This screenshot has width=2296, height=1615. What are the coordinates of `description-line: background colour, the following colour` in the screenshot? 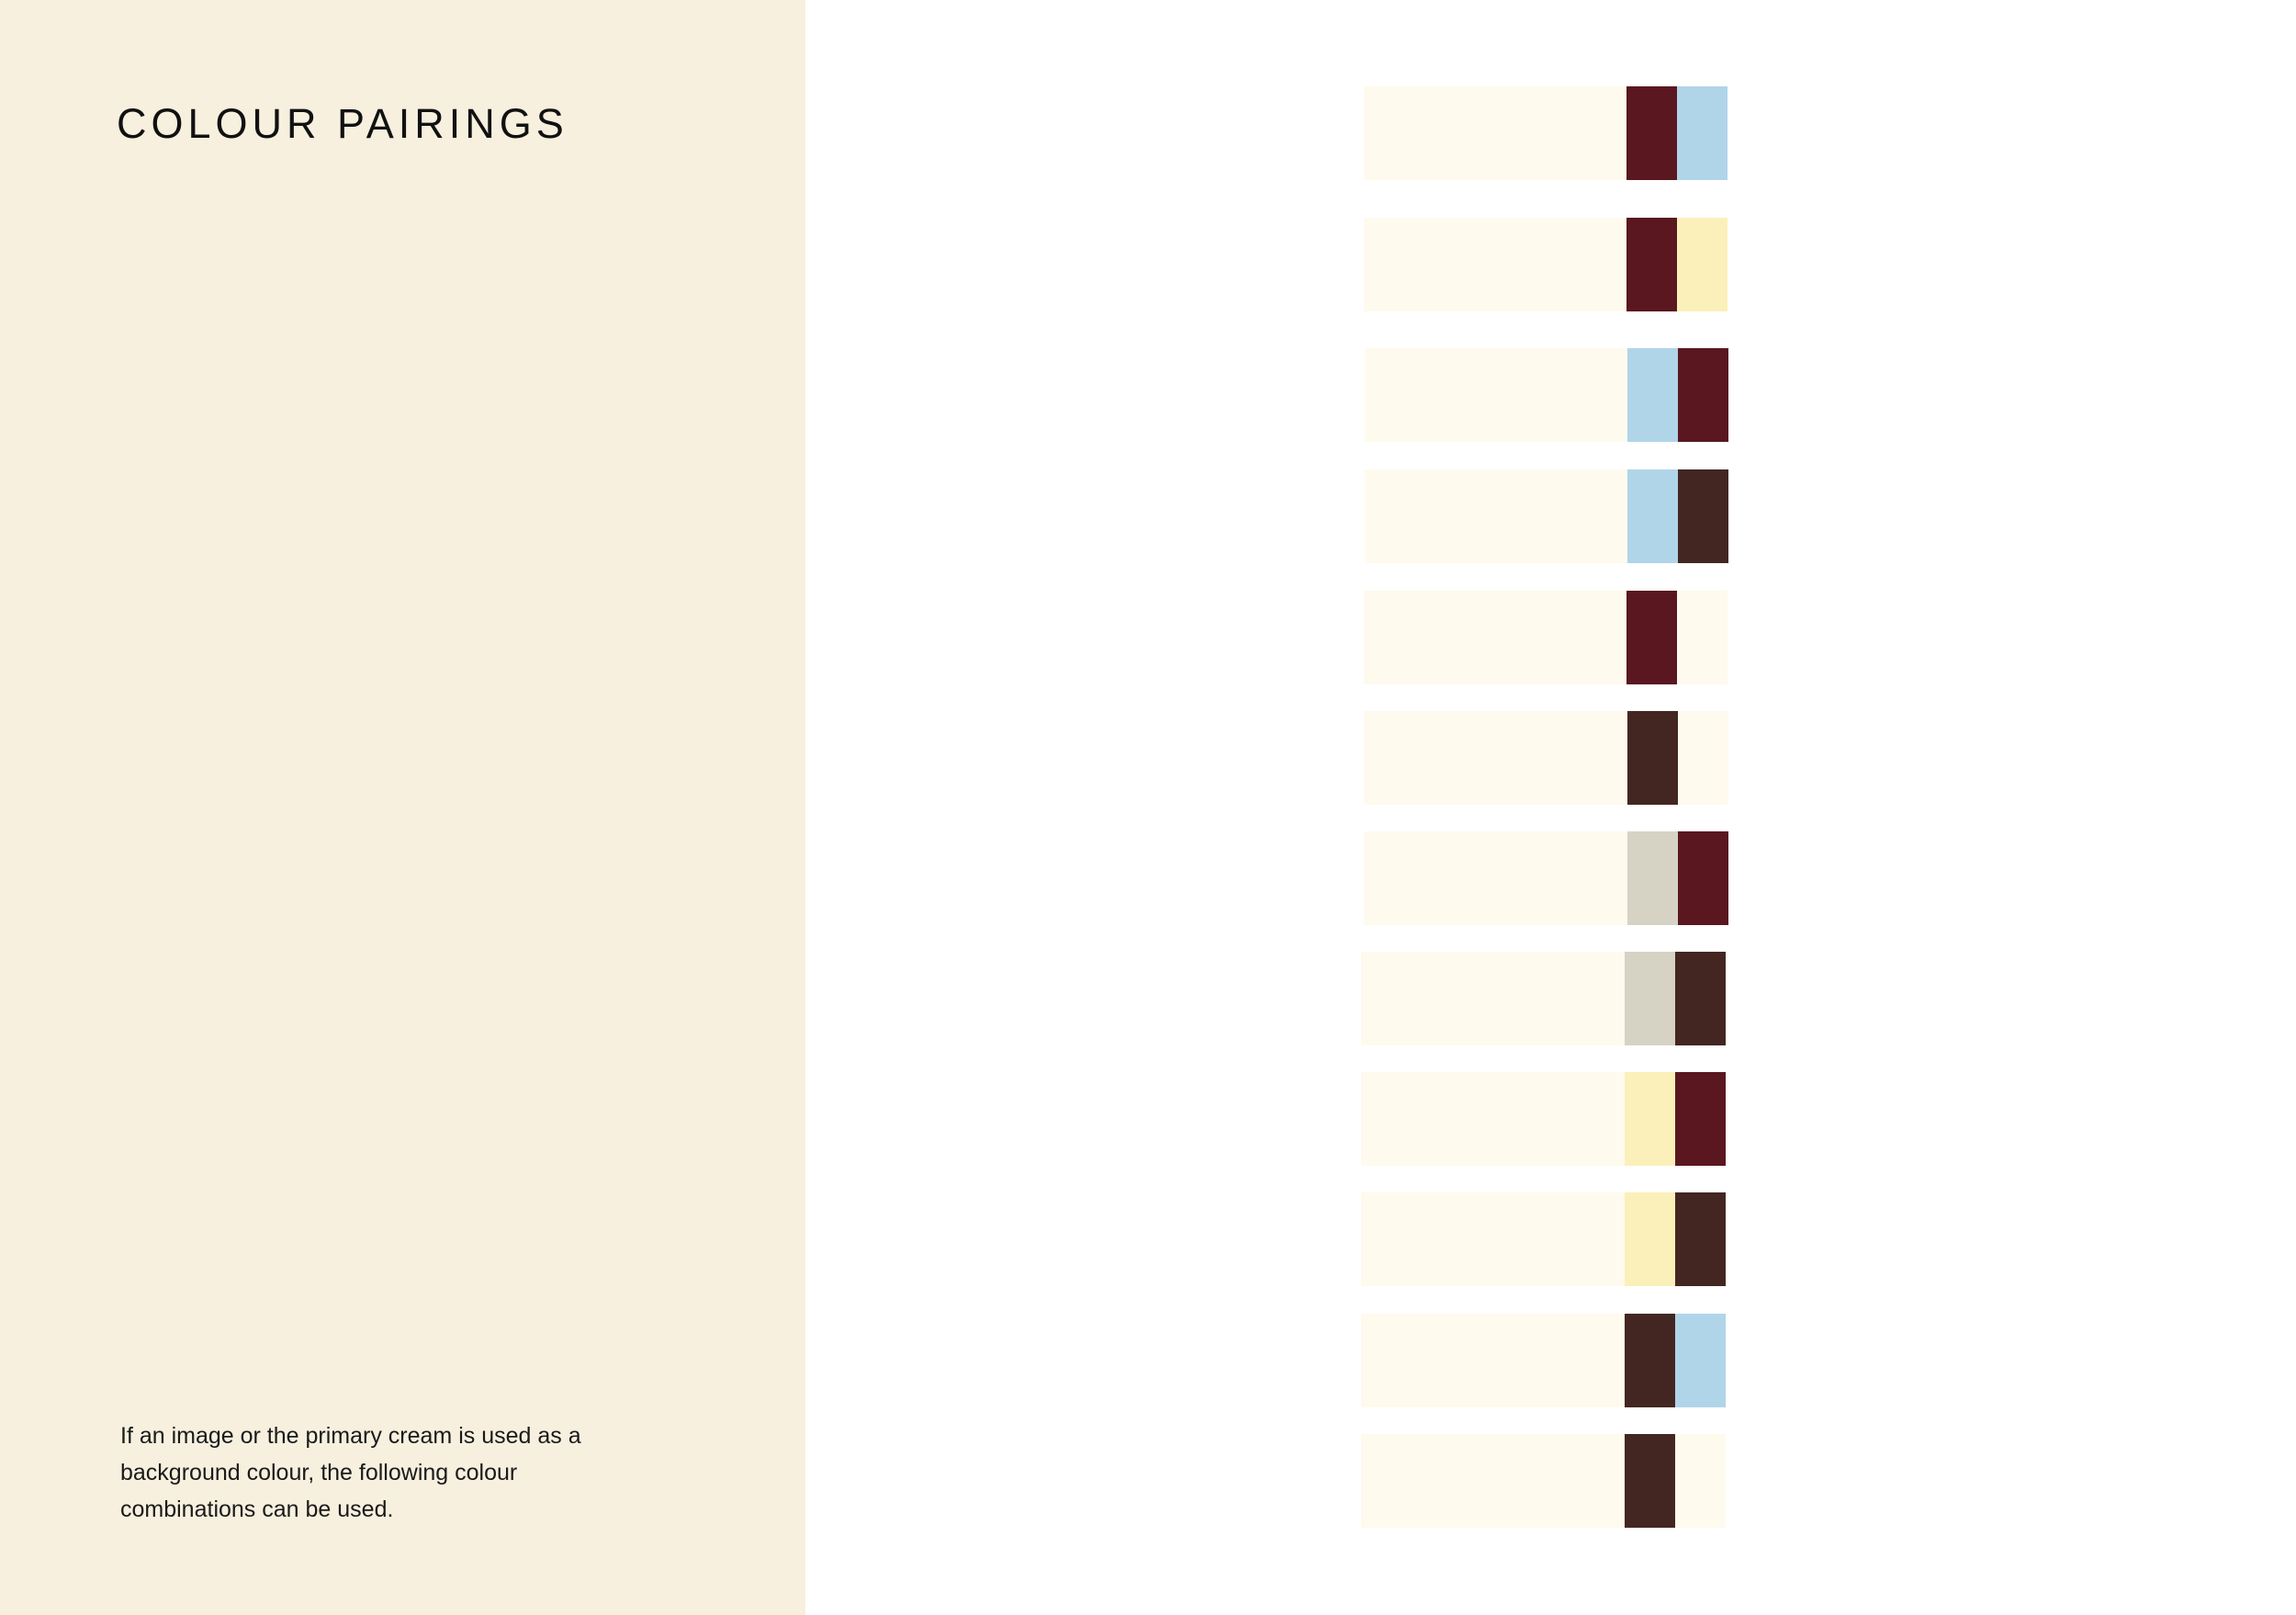 It's located at (319, 1472).